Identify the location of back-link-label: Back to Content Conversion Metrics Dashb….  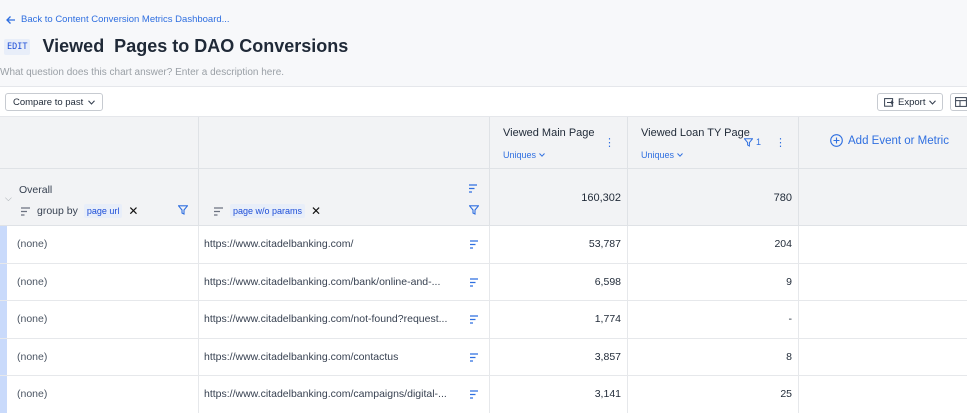
(125, 19).